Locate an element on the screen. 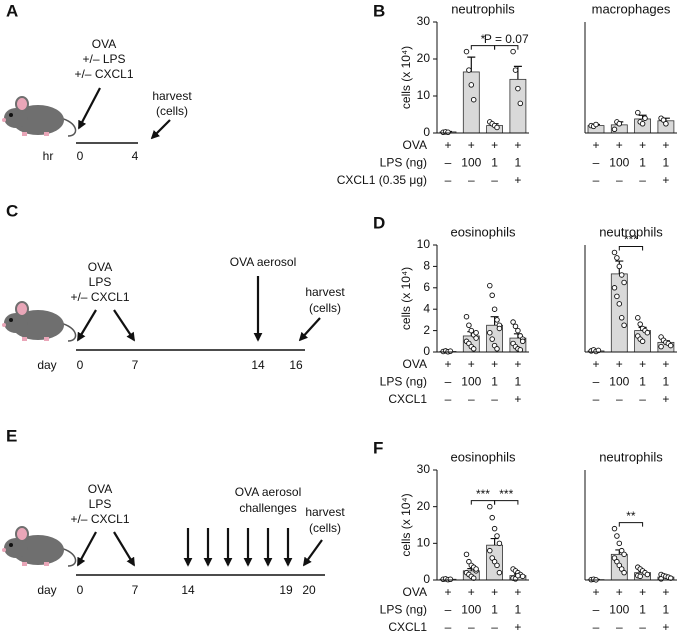 The image size is (700, 641). timeline-unit: day is located at coordinates (46, 365).